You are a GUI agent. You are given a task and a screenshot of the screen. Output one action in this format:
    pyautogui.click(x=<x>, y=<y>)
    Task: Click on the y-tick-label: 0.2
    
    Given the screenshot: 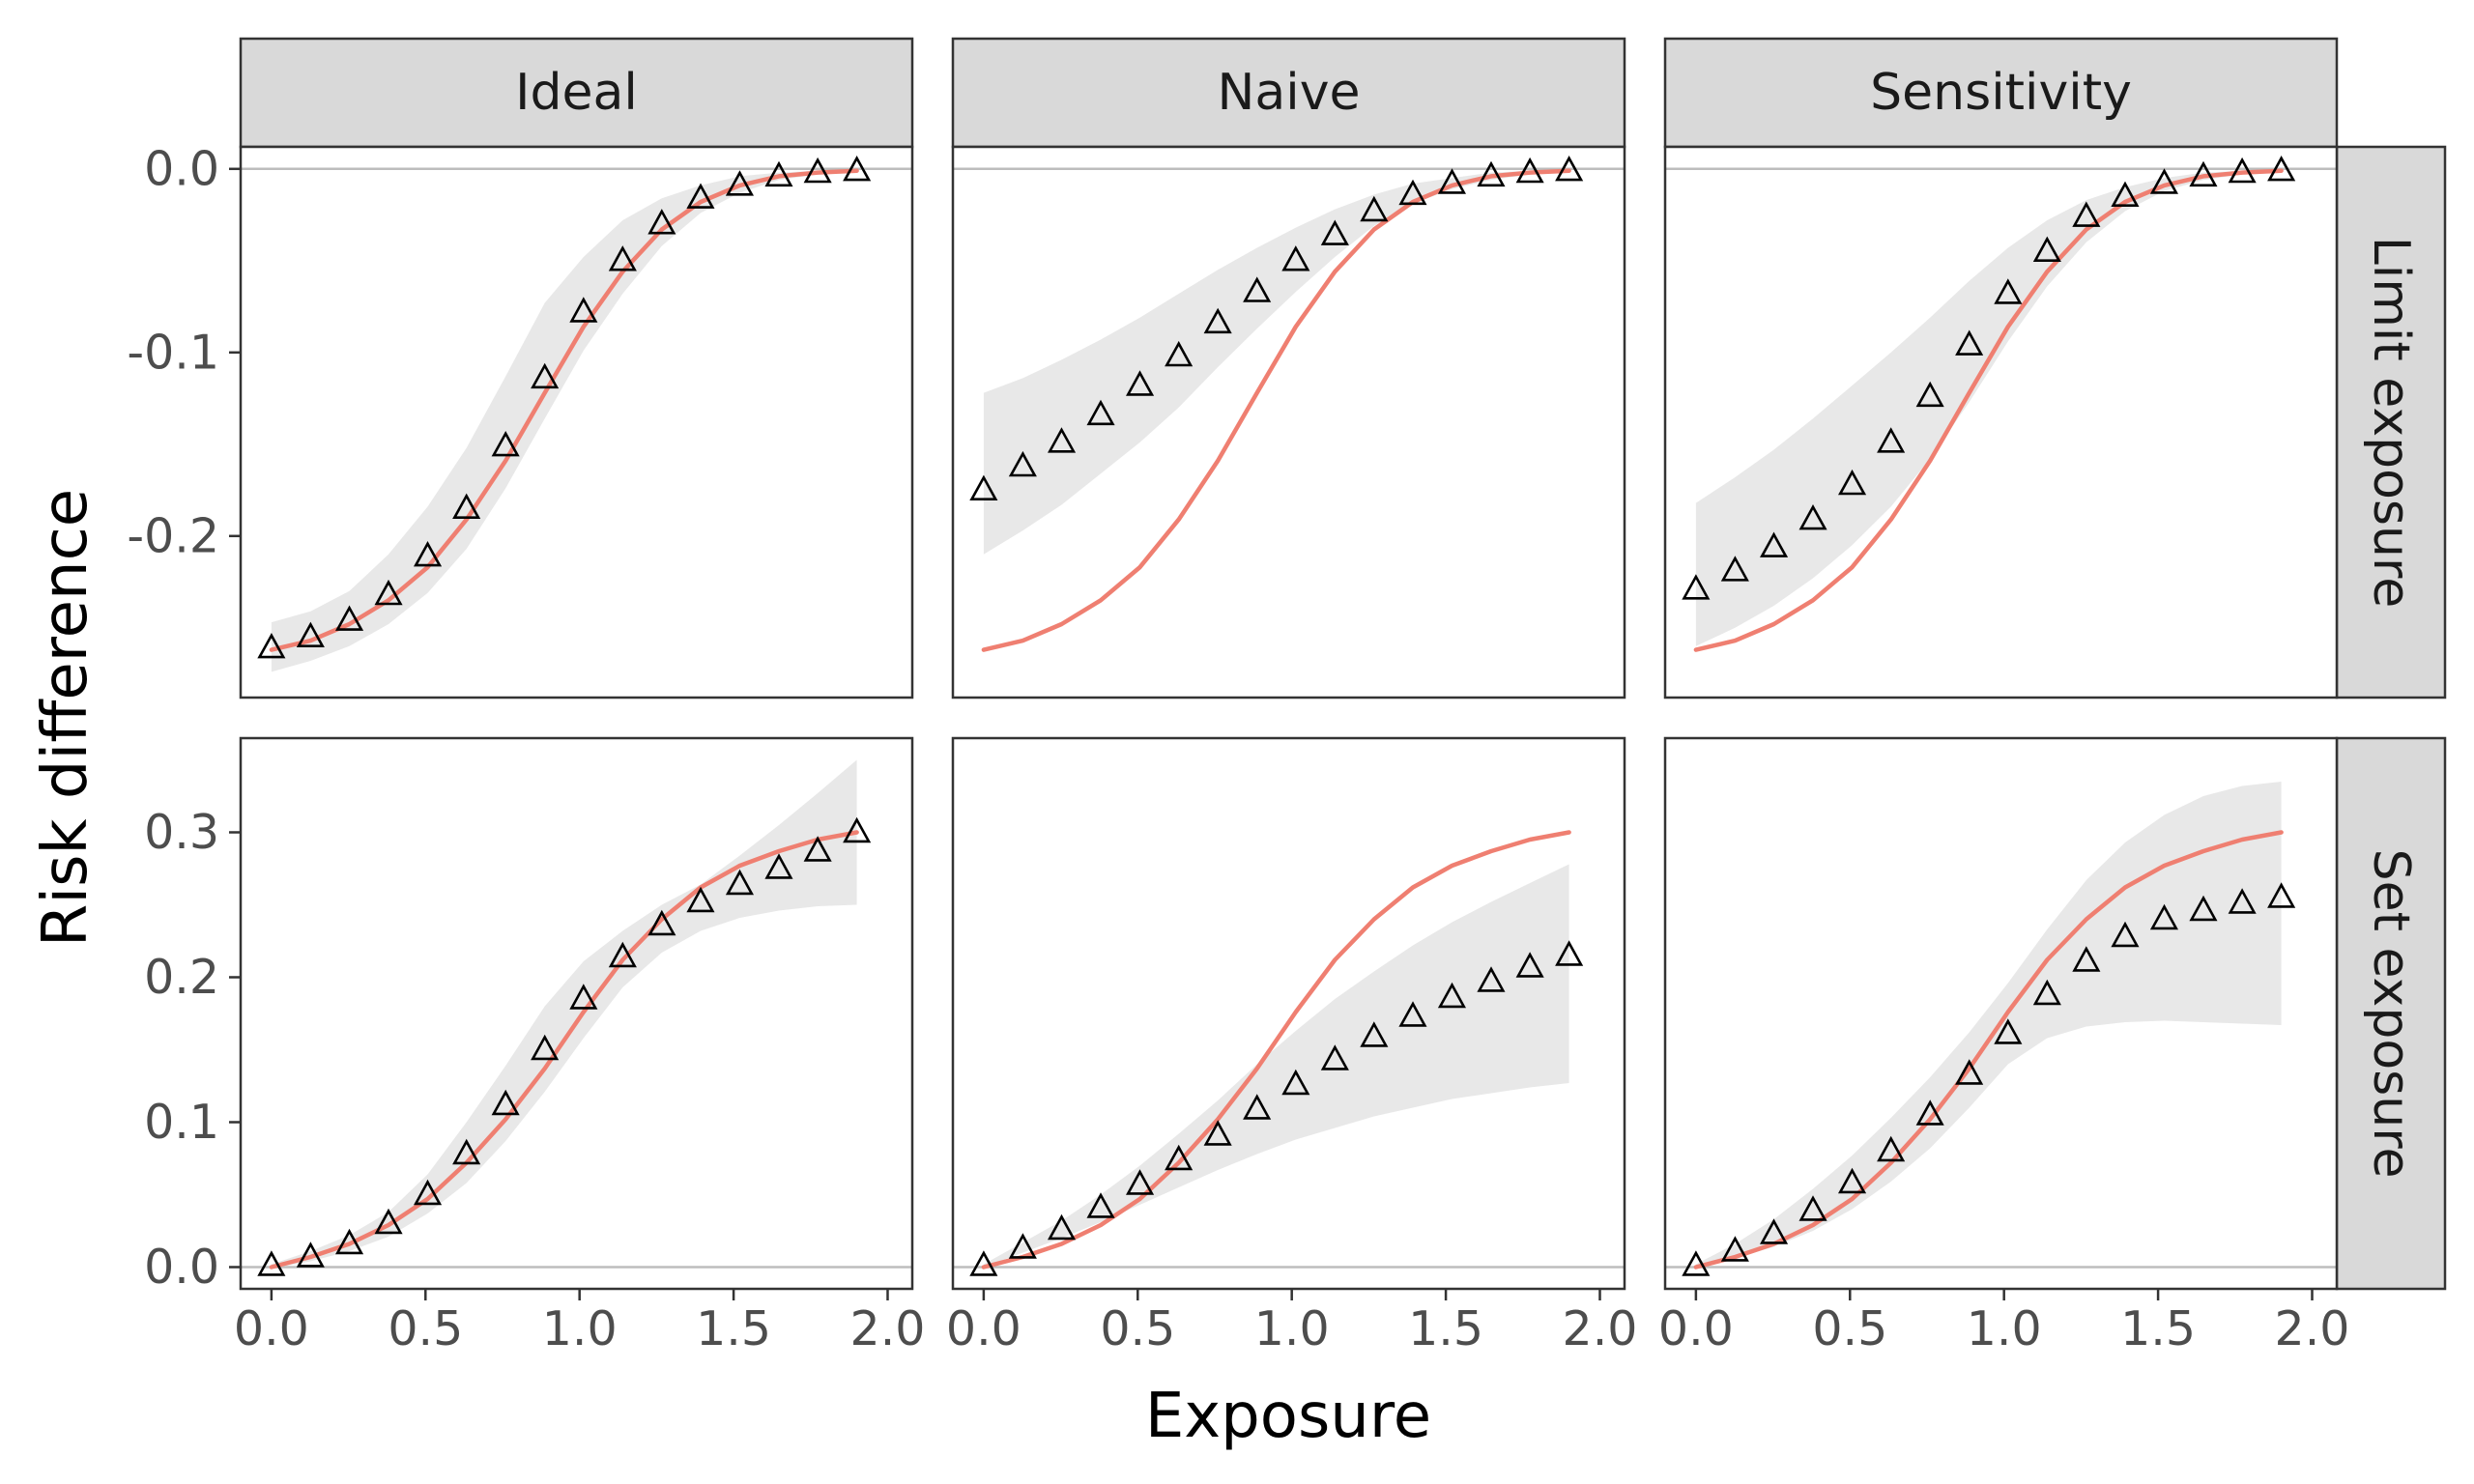 What is the action you would take?
    pyautogui.click(x=182, y=978)
    